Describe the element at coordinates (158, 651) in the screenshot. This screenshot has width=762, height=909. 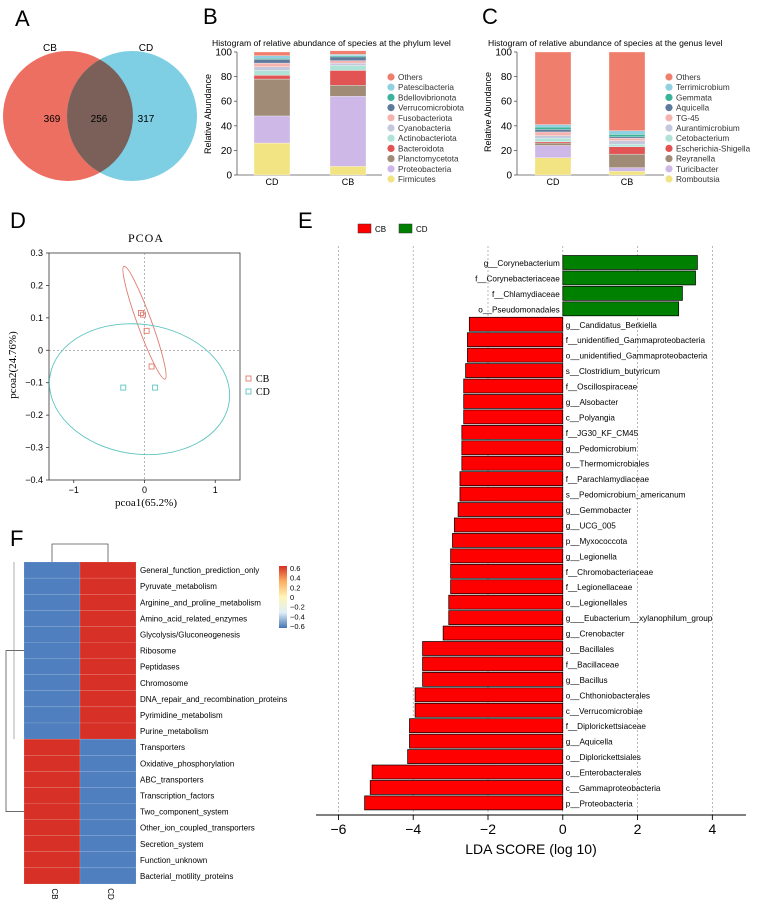
I see `heatmap-row-label: Ribosome` at that location.